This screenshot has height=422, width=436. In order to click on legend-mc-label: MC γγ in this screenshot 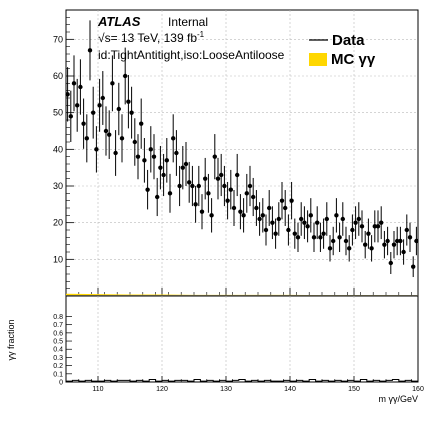, I will do `click(353, 59)`.